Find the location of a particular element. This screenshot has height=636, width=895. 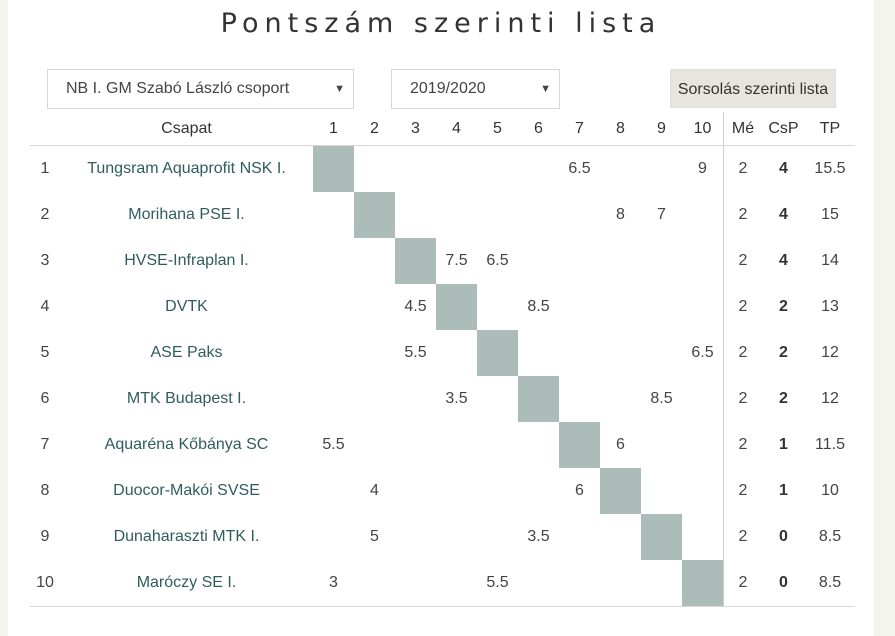

round-header: 9 is located at coordinates (661, 129).